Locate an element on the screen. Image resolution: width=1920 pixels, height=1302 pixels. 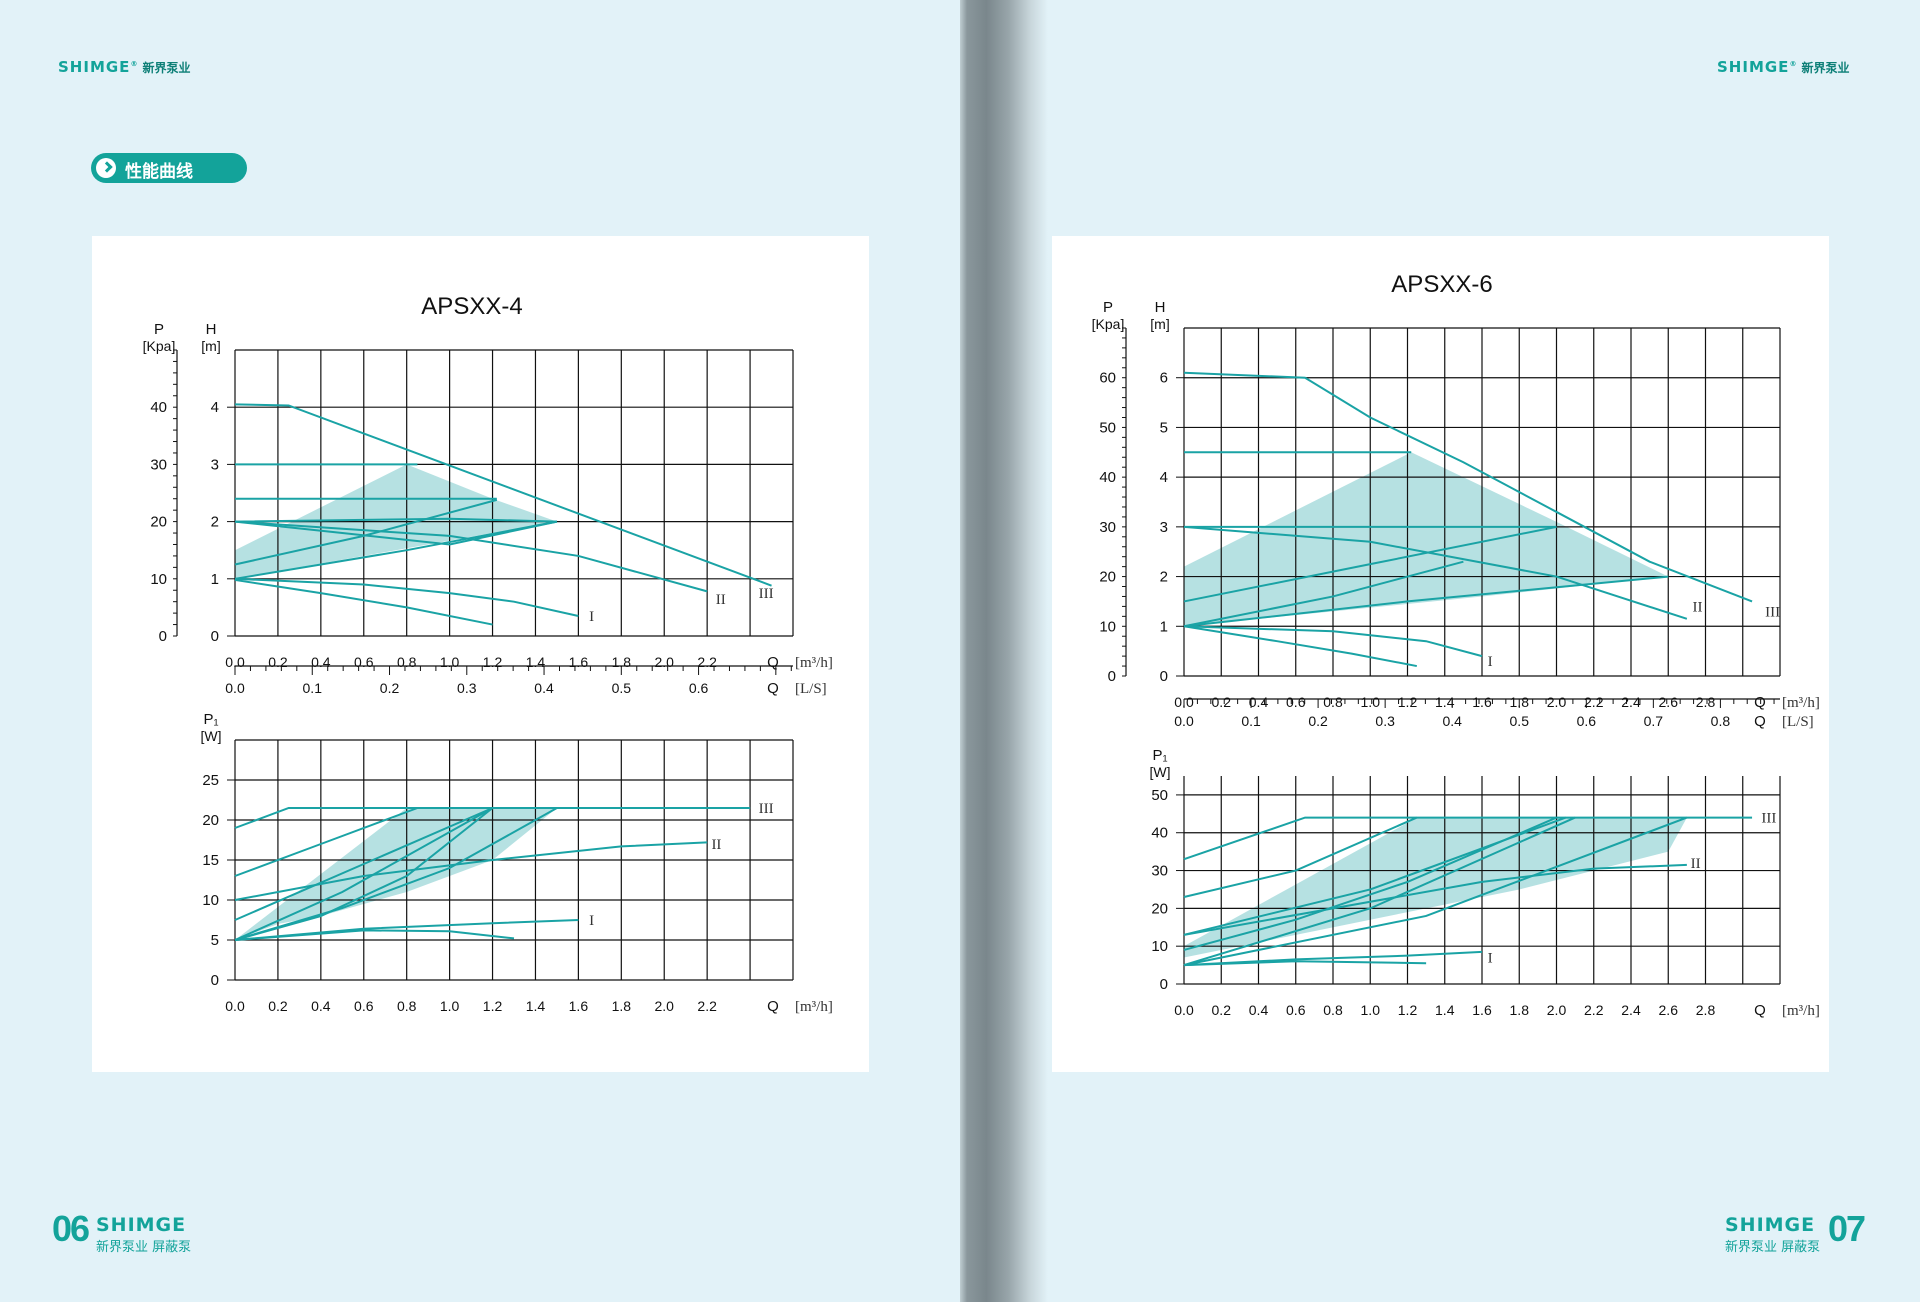
operating-area is located at coordinates (396, 874).